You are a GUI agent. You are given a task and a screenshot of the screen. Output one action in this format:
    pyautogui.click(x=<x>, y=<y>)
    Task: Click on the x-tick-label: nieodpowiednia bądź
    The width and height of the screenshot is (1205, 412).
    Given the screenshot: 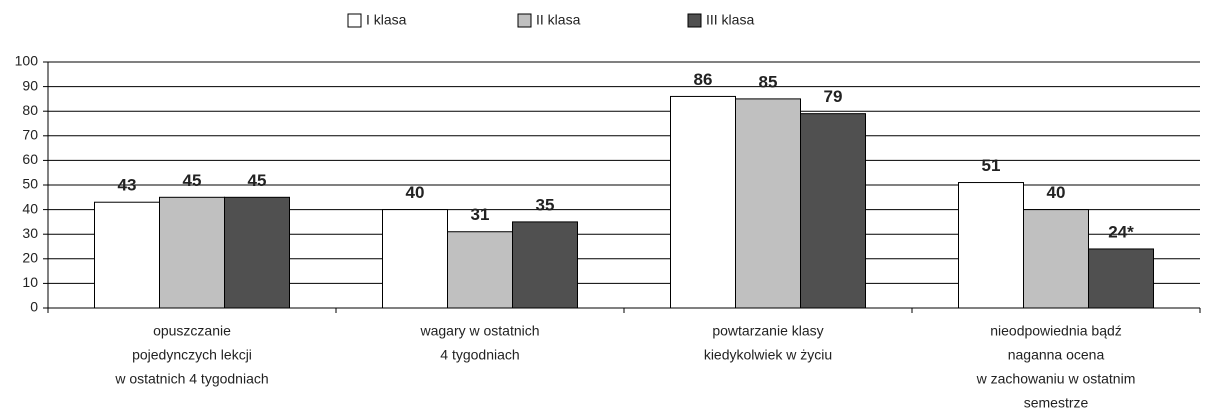 What is the action you would take?
    pyautogui.click(x=1056, y=331)
    